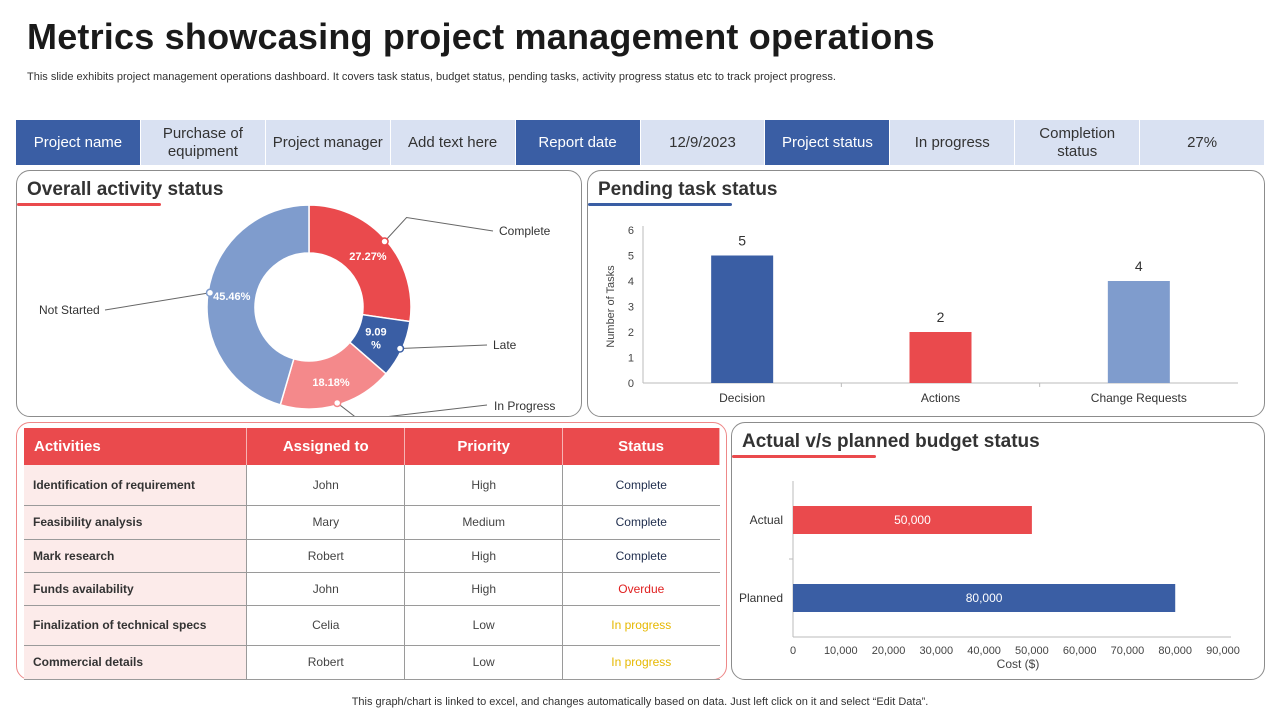  I want to click on budget-xtick: 50,000, so click(1032, 651).